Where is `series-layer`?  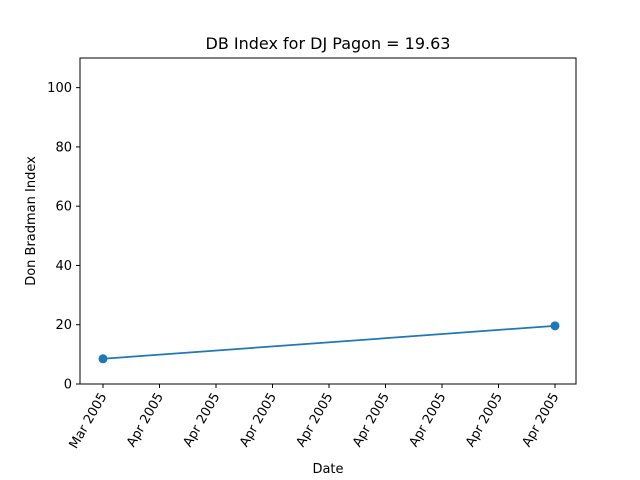 series-layer is located at coordinates (329, 342).